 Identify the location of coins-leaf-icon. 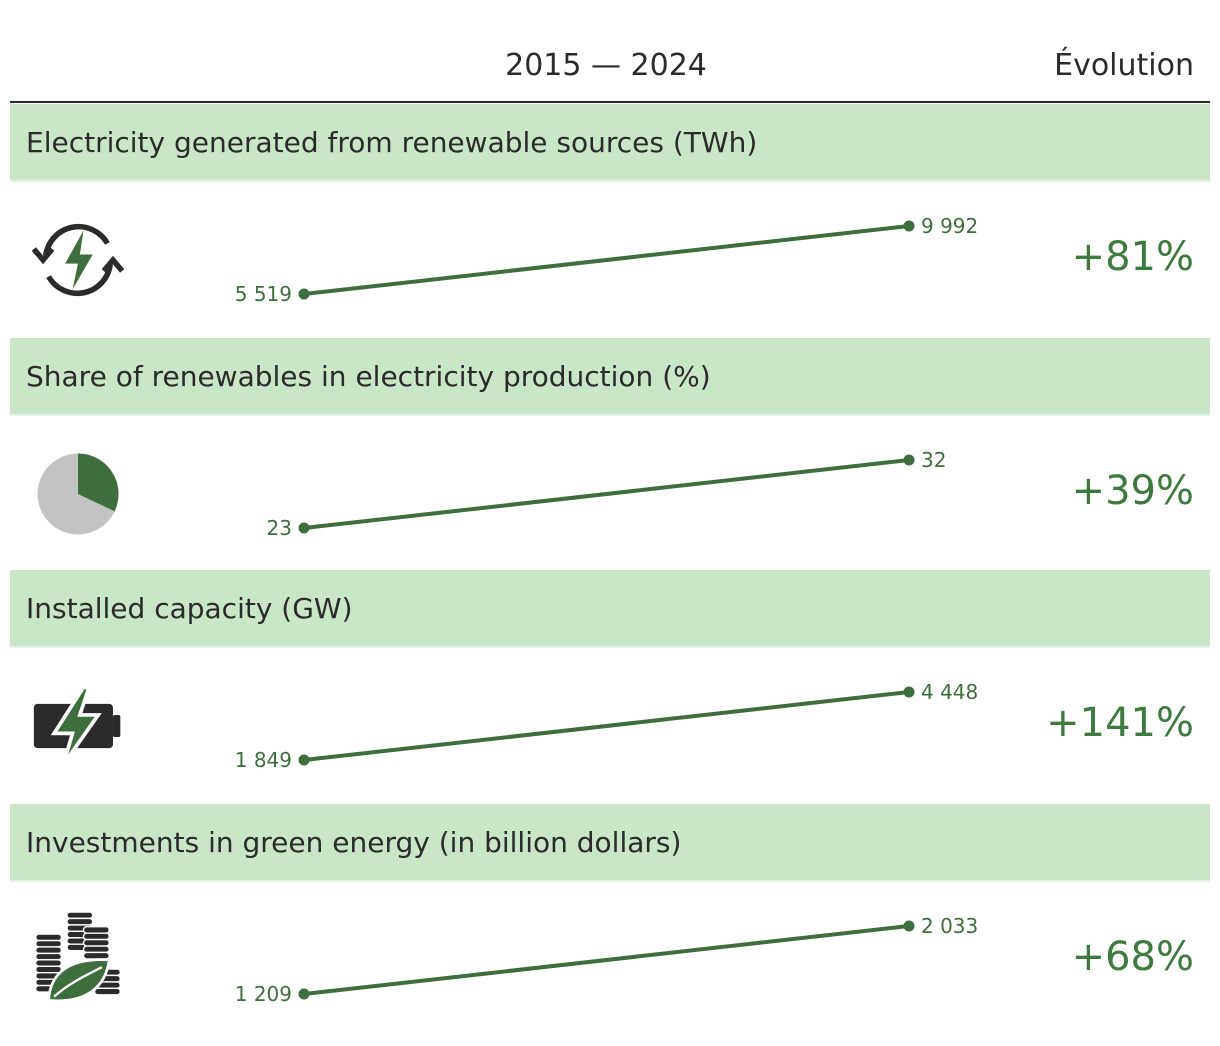
(78, 957).